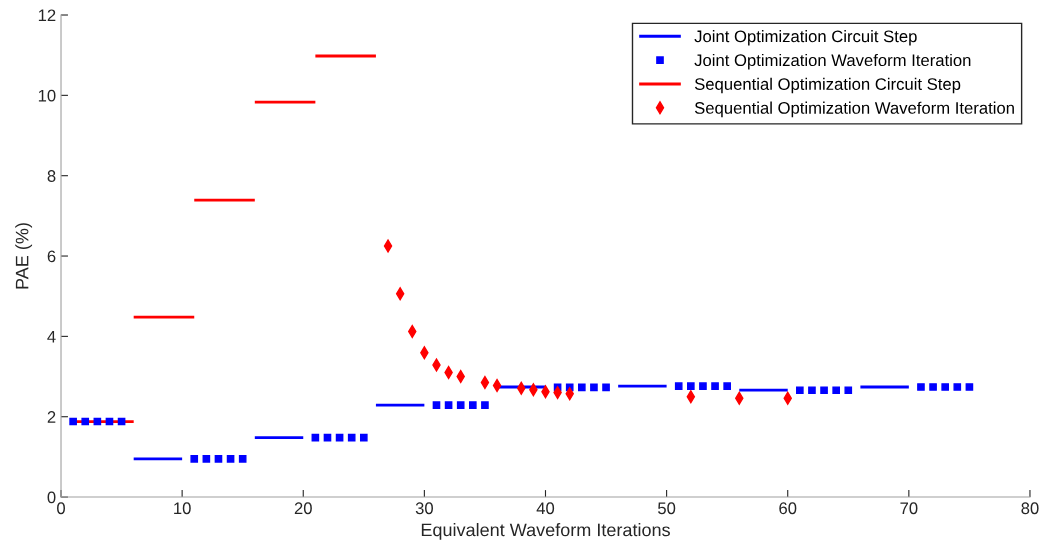 This screenshot has width=1043, height=556. What do you see at coordinates (424, 508) in the screenshot?
I see `x-tick-label: 30` at bounding box center [424, 508].